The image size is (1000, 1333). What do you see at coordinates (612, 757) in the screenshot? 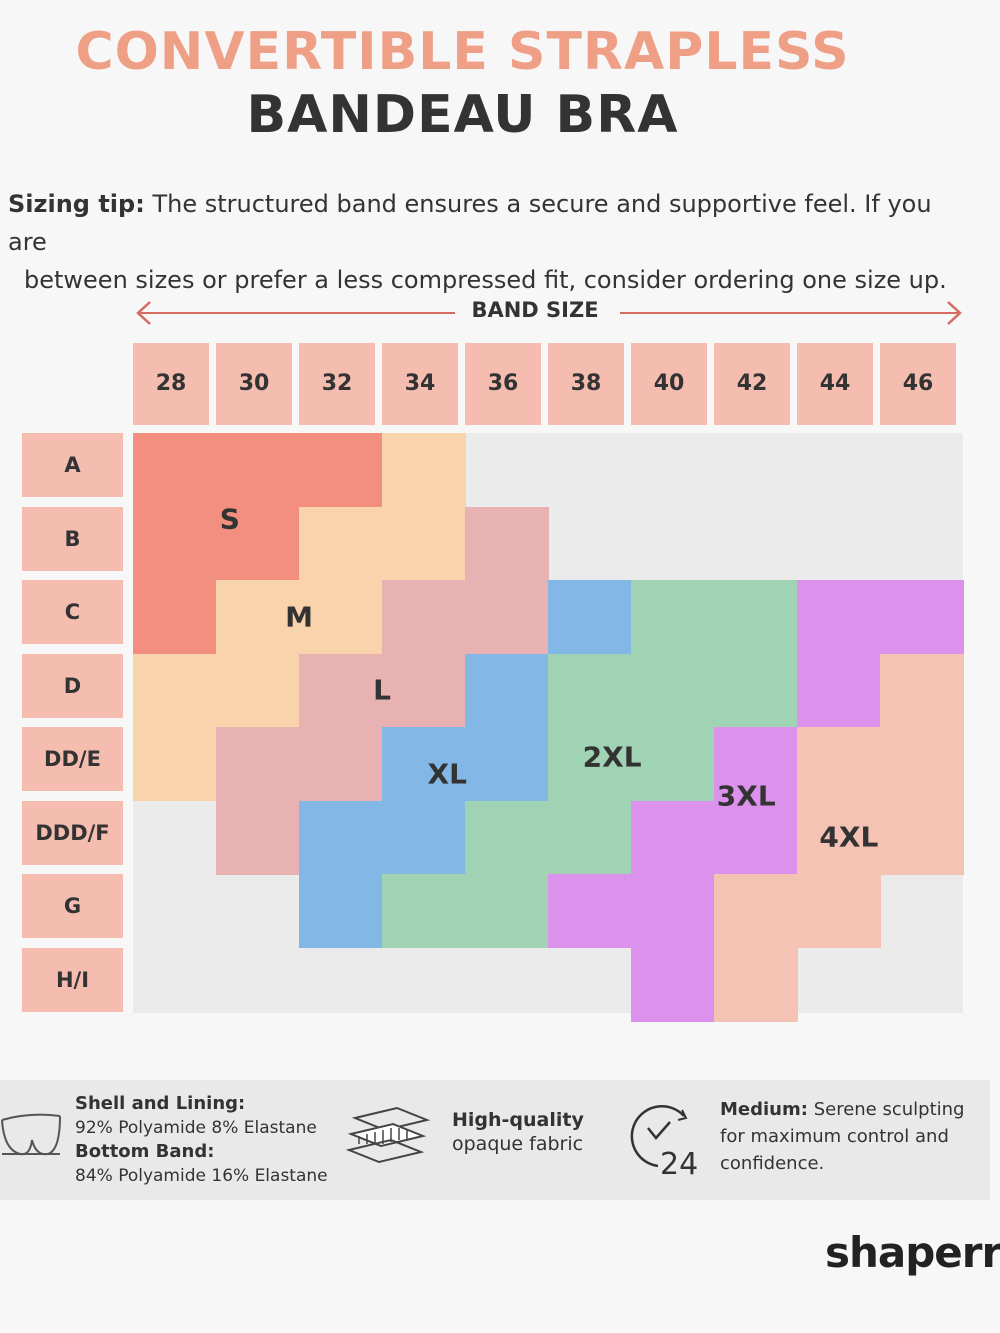
I see `zone-label-2xl: 2XL` at bounding box center [612, 757].